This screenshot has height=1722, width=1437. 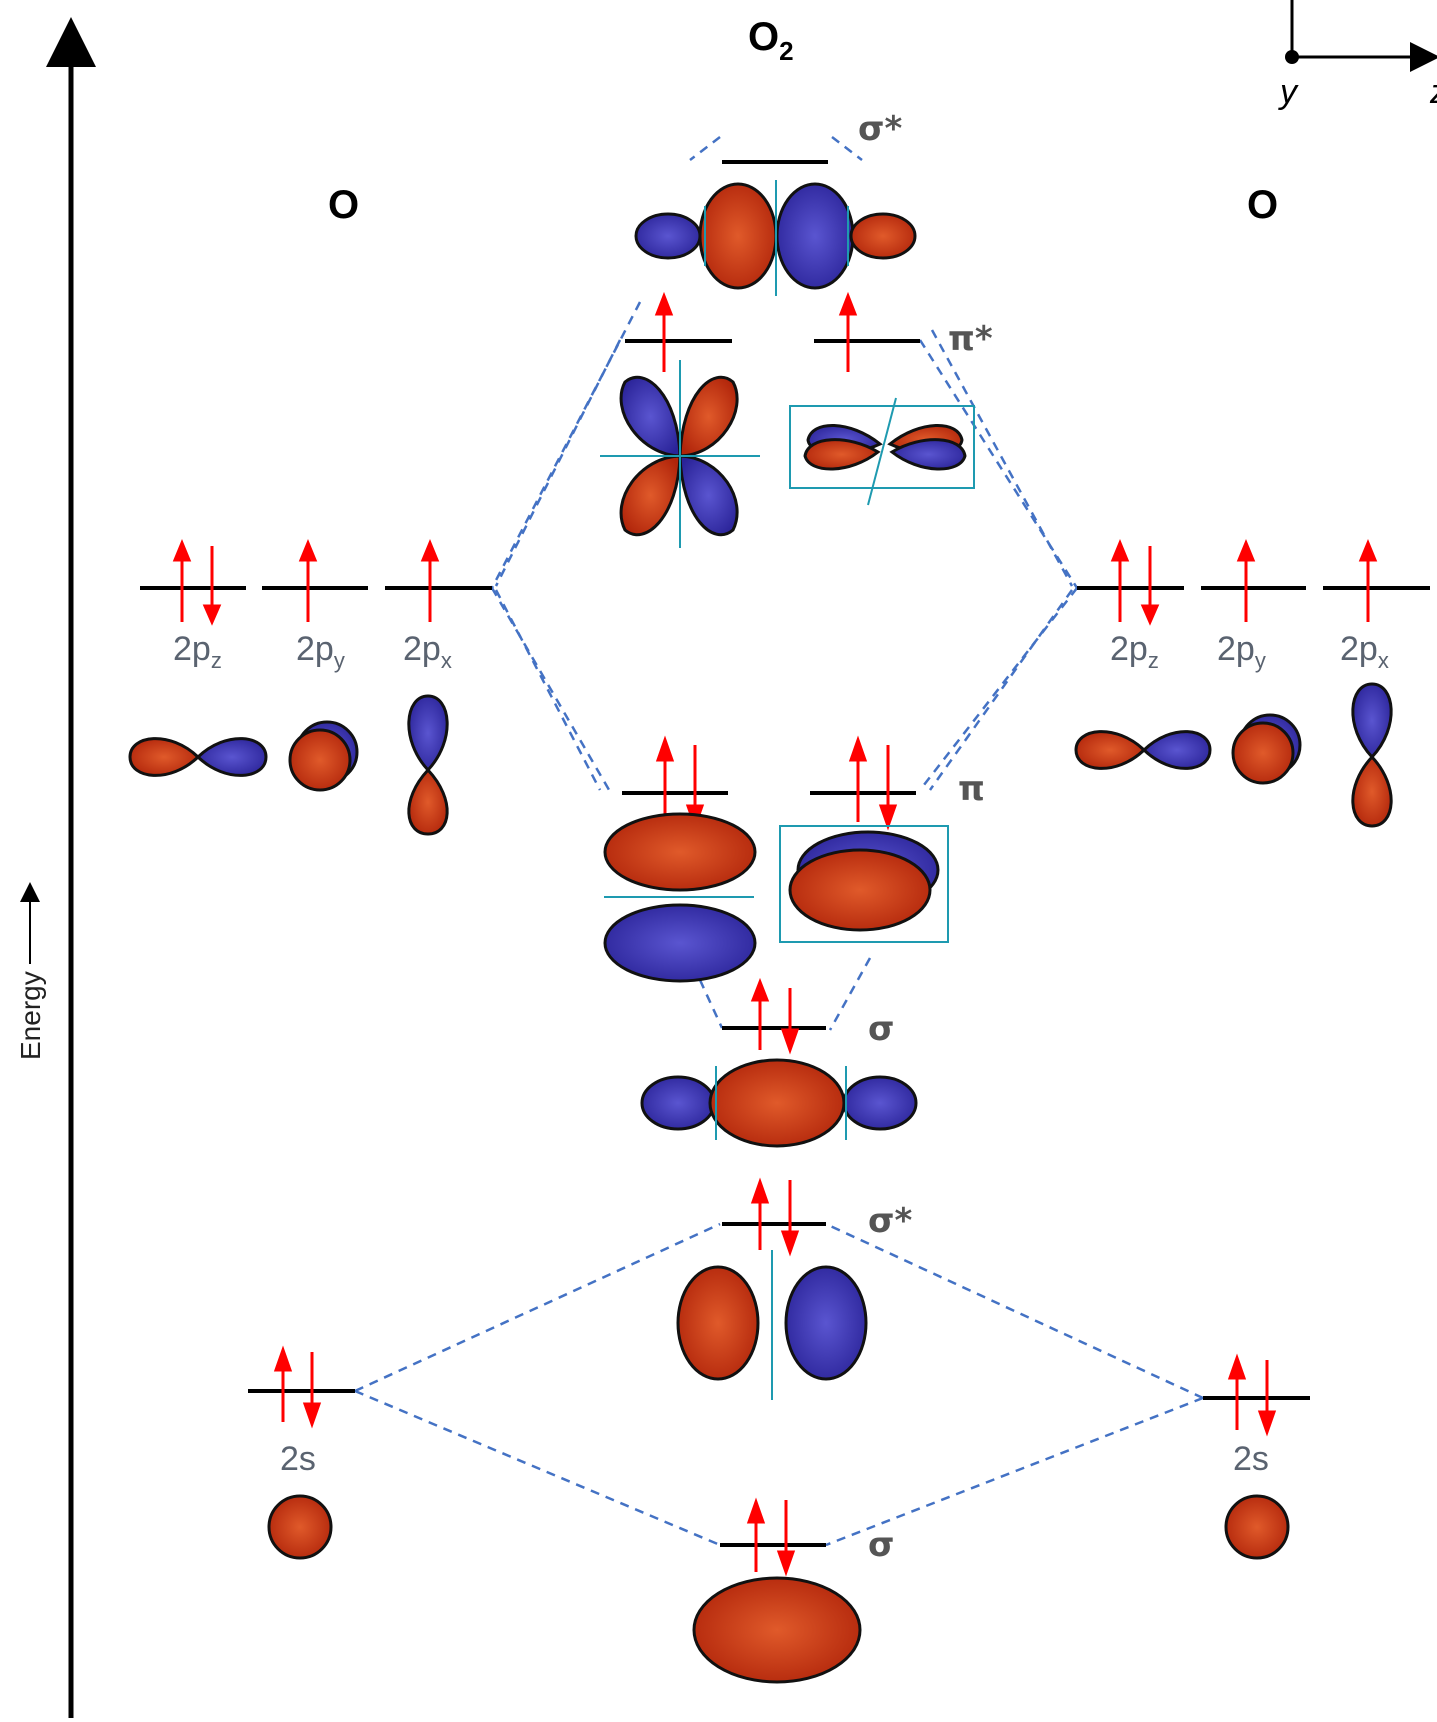 I want to click on z-axis-label: z, so click(x=1433, y=92).